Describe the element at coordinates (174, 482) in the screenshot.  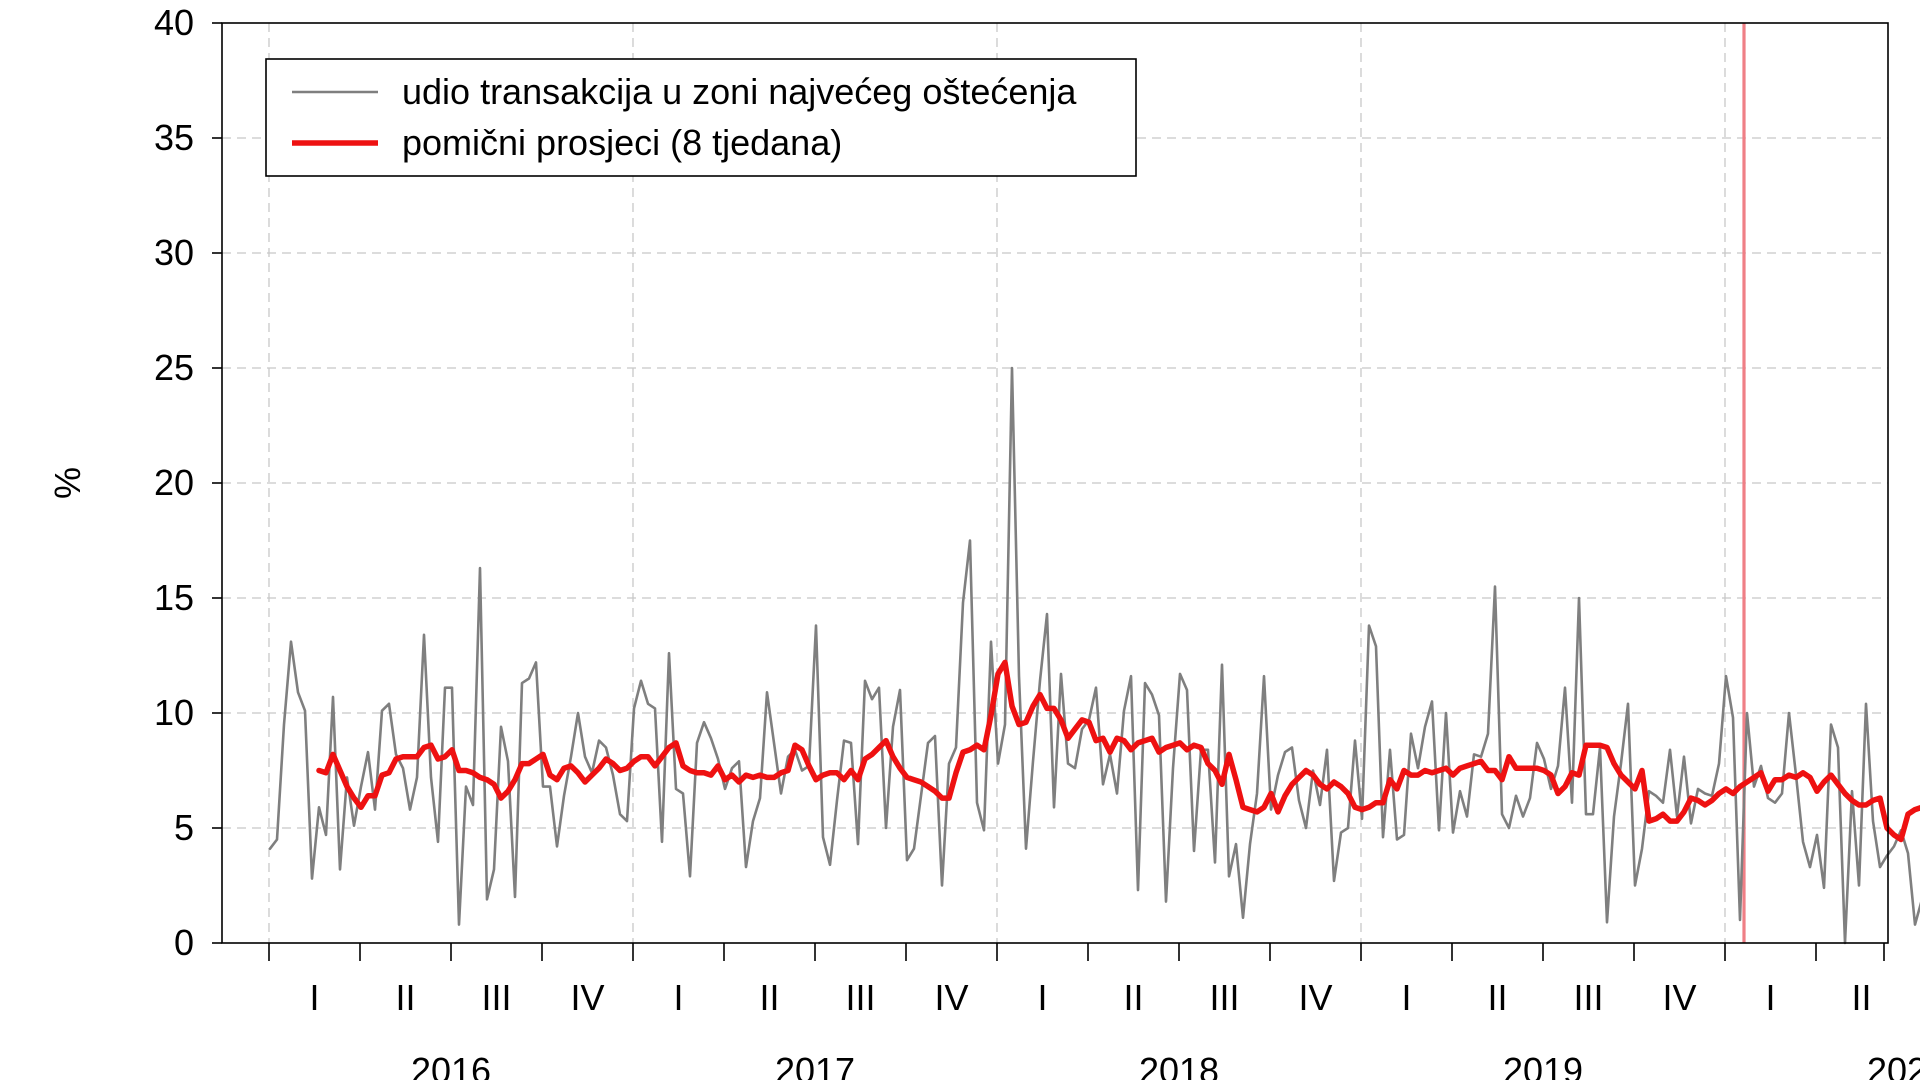
I see `y-tick-label: 20` at that location.